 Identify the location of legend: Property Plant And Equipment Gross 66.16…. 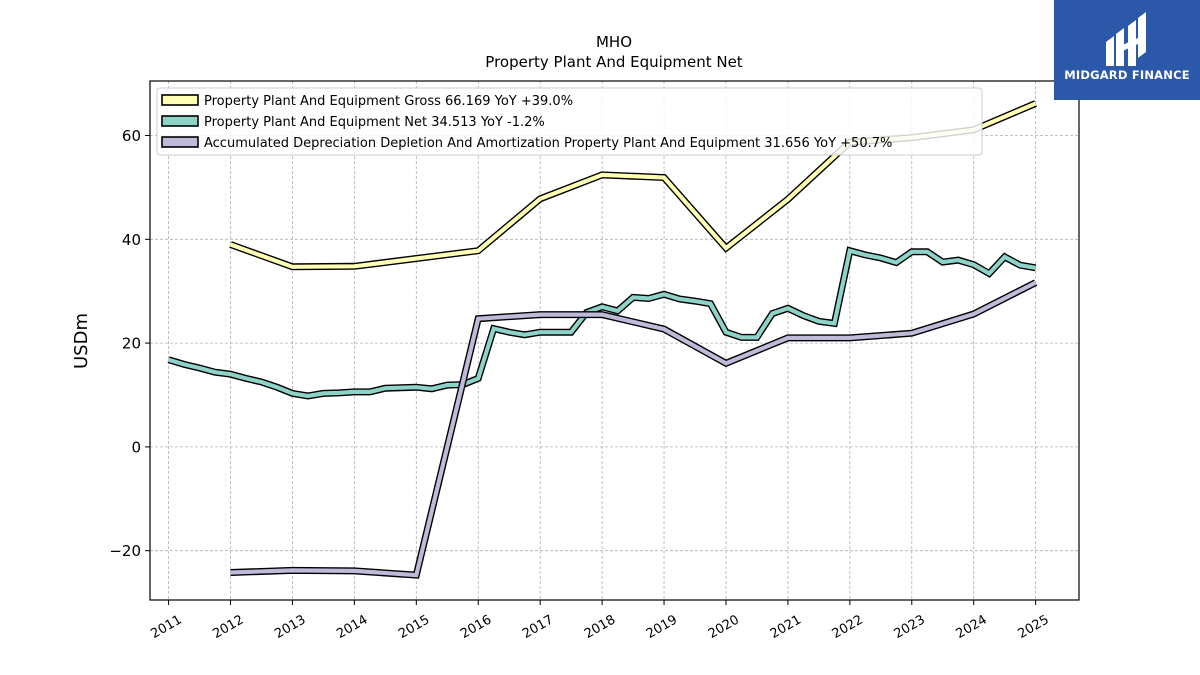
(569, 121).